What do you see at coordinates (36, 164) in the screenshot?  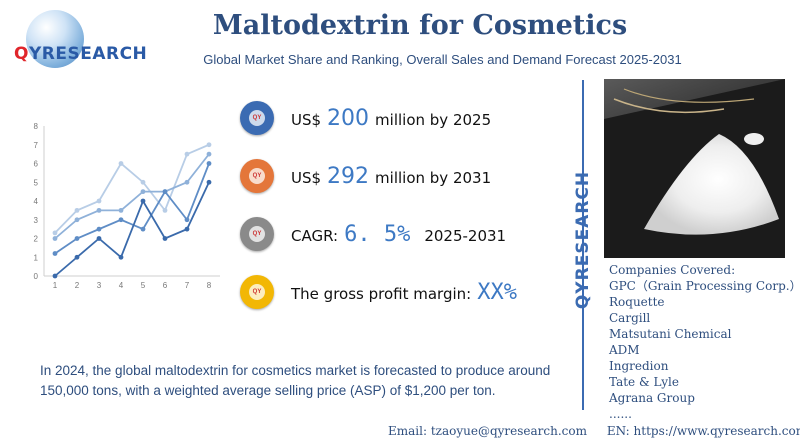 I see `y-tick-label: 6` at bounding box center [36, 164].